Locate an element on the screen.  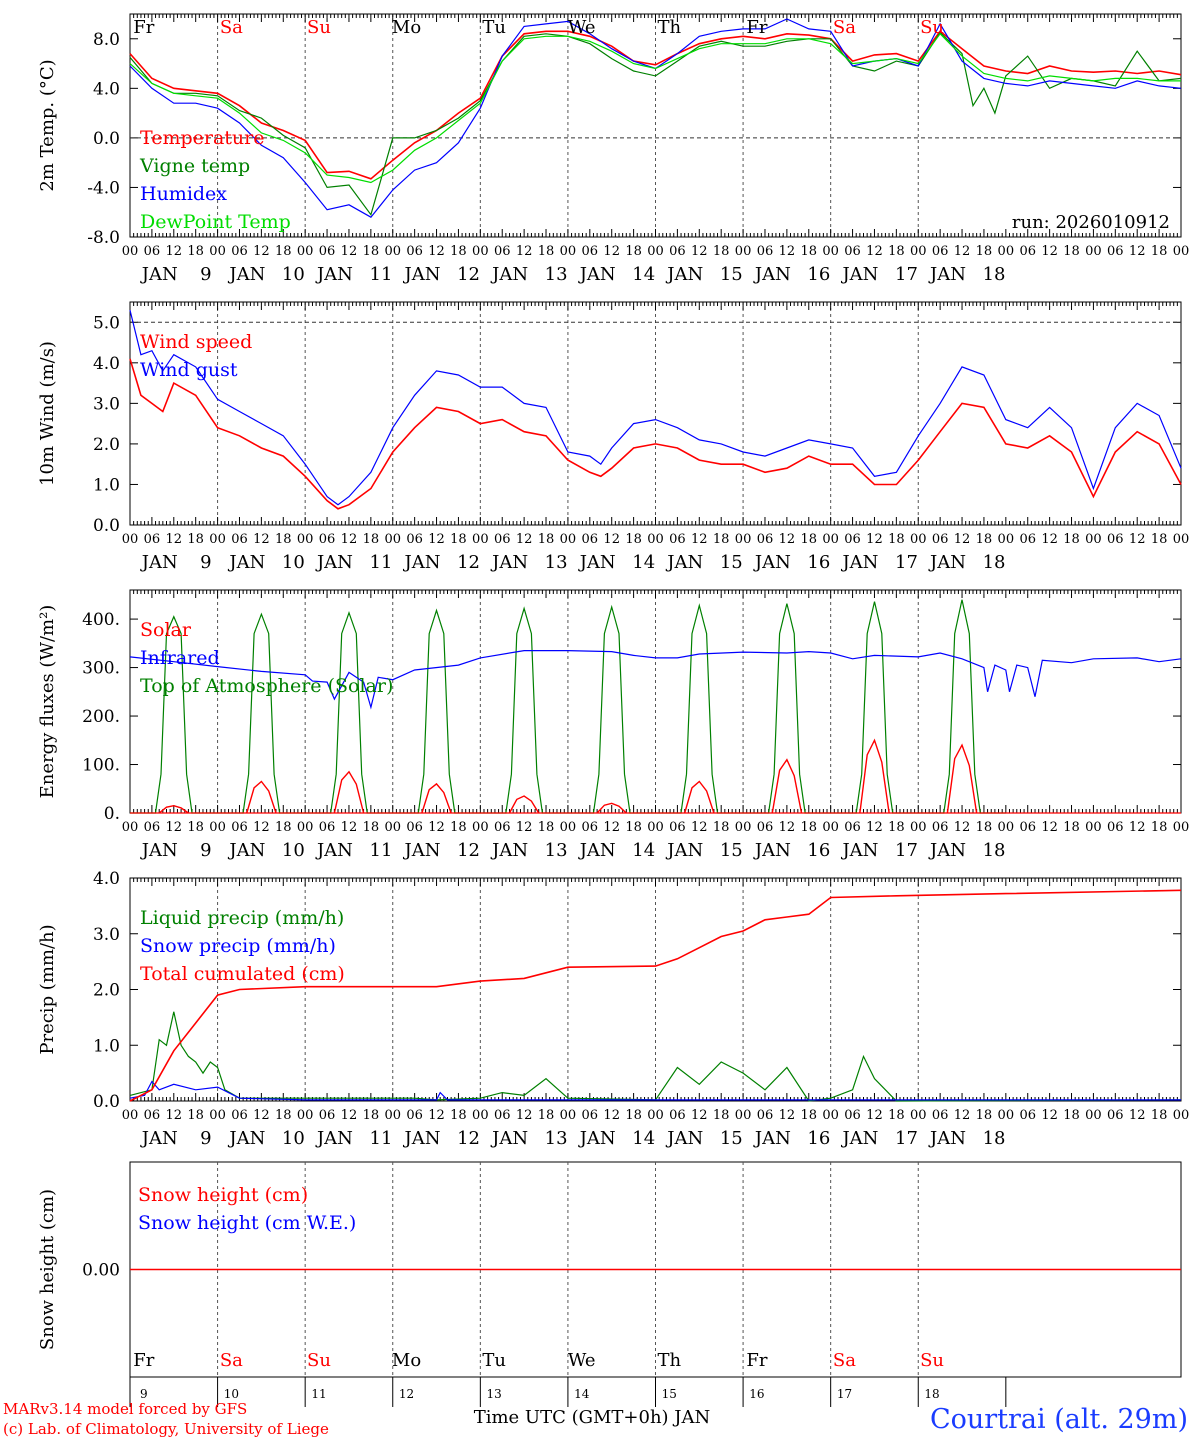
y-axis-label: 10m Wind (m/s) is located at coordinates (47, 413).